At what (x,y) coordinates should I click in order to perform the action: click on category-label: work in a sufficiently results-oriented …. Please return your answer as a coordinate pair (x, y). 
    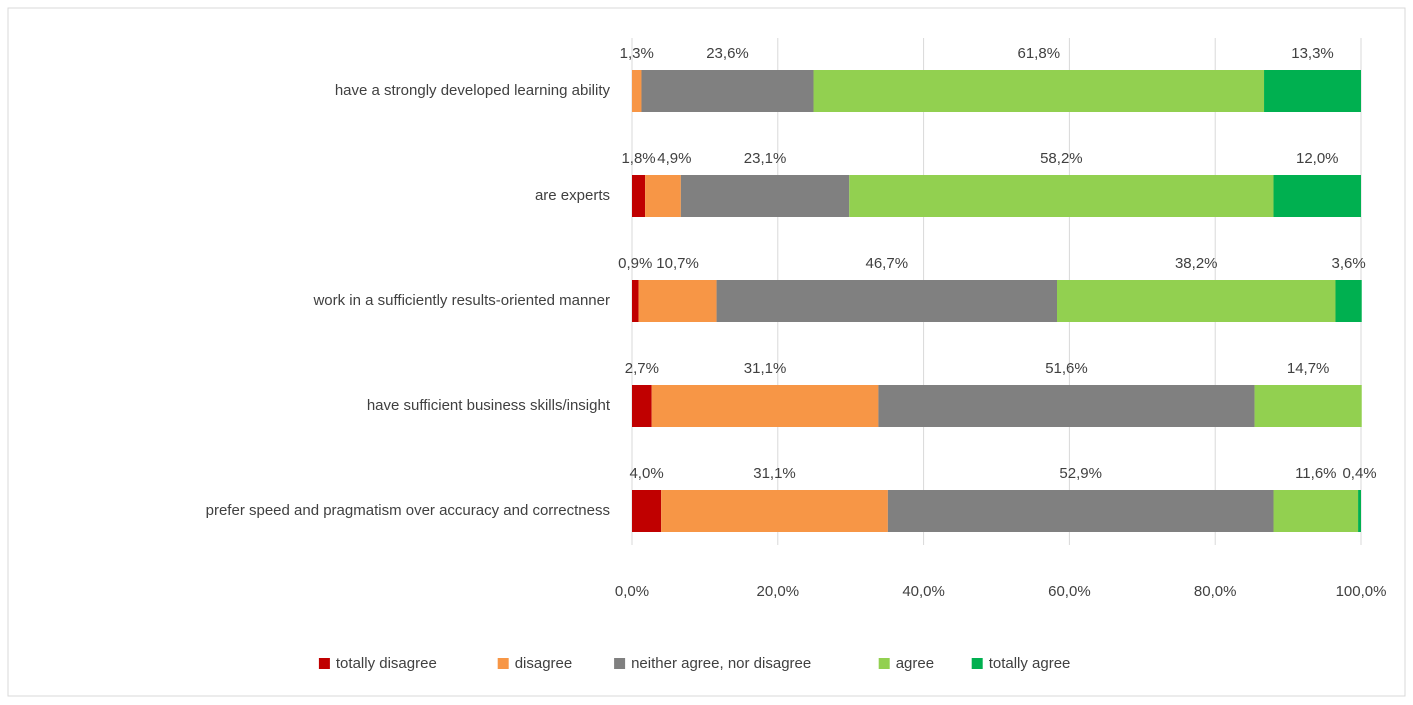
    Looking at the image, I should click on (461, 300).